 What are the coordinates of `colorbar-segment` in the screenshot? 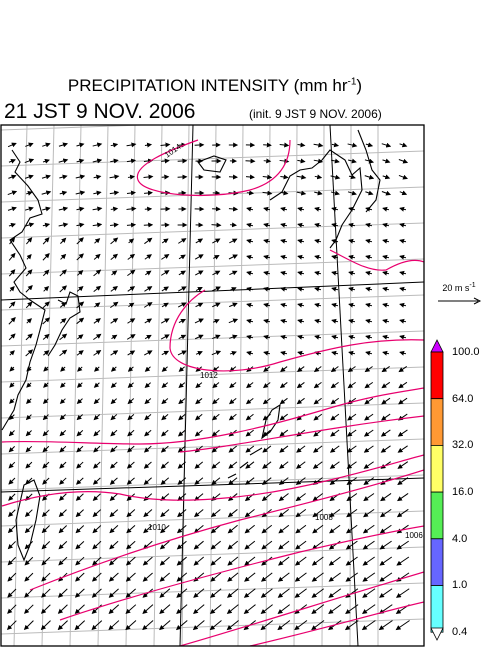 It's located at (437, 609).